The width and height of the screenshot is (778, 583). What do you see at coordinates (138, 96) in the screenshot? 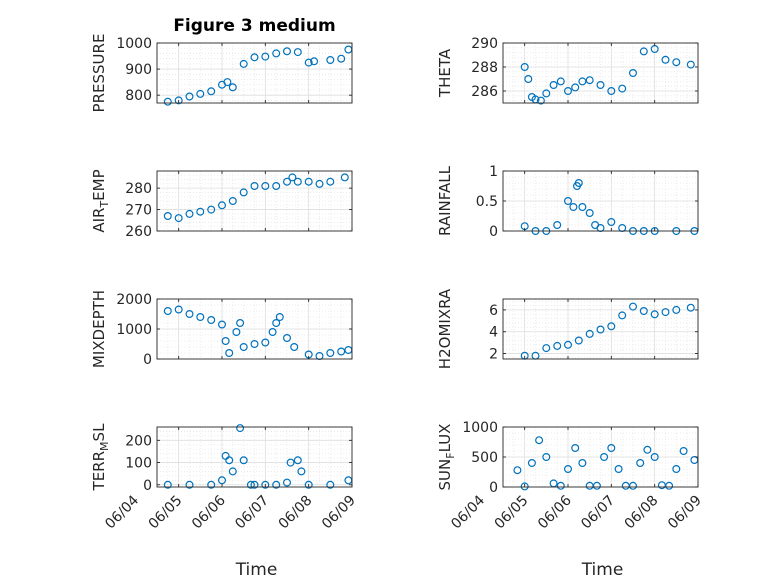
I see `y-tick-label: 800` at bounding box center [138, 96].